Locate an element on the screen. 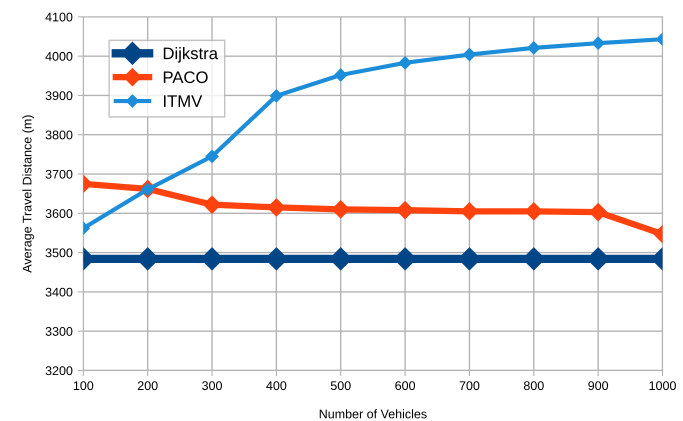  x-tick-label: 400 is located at coordinates (276, 385).